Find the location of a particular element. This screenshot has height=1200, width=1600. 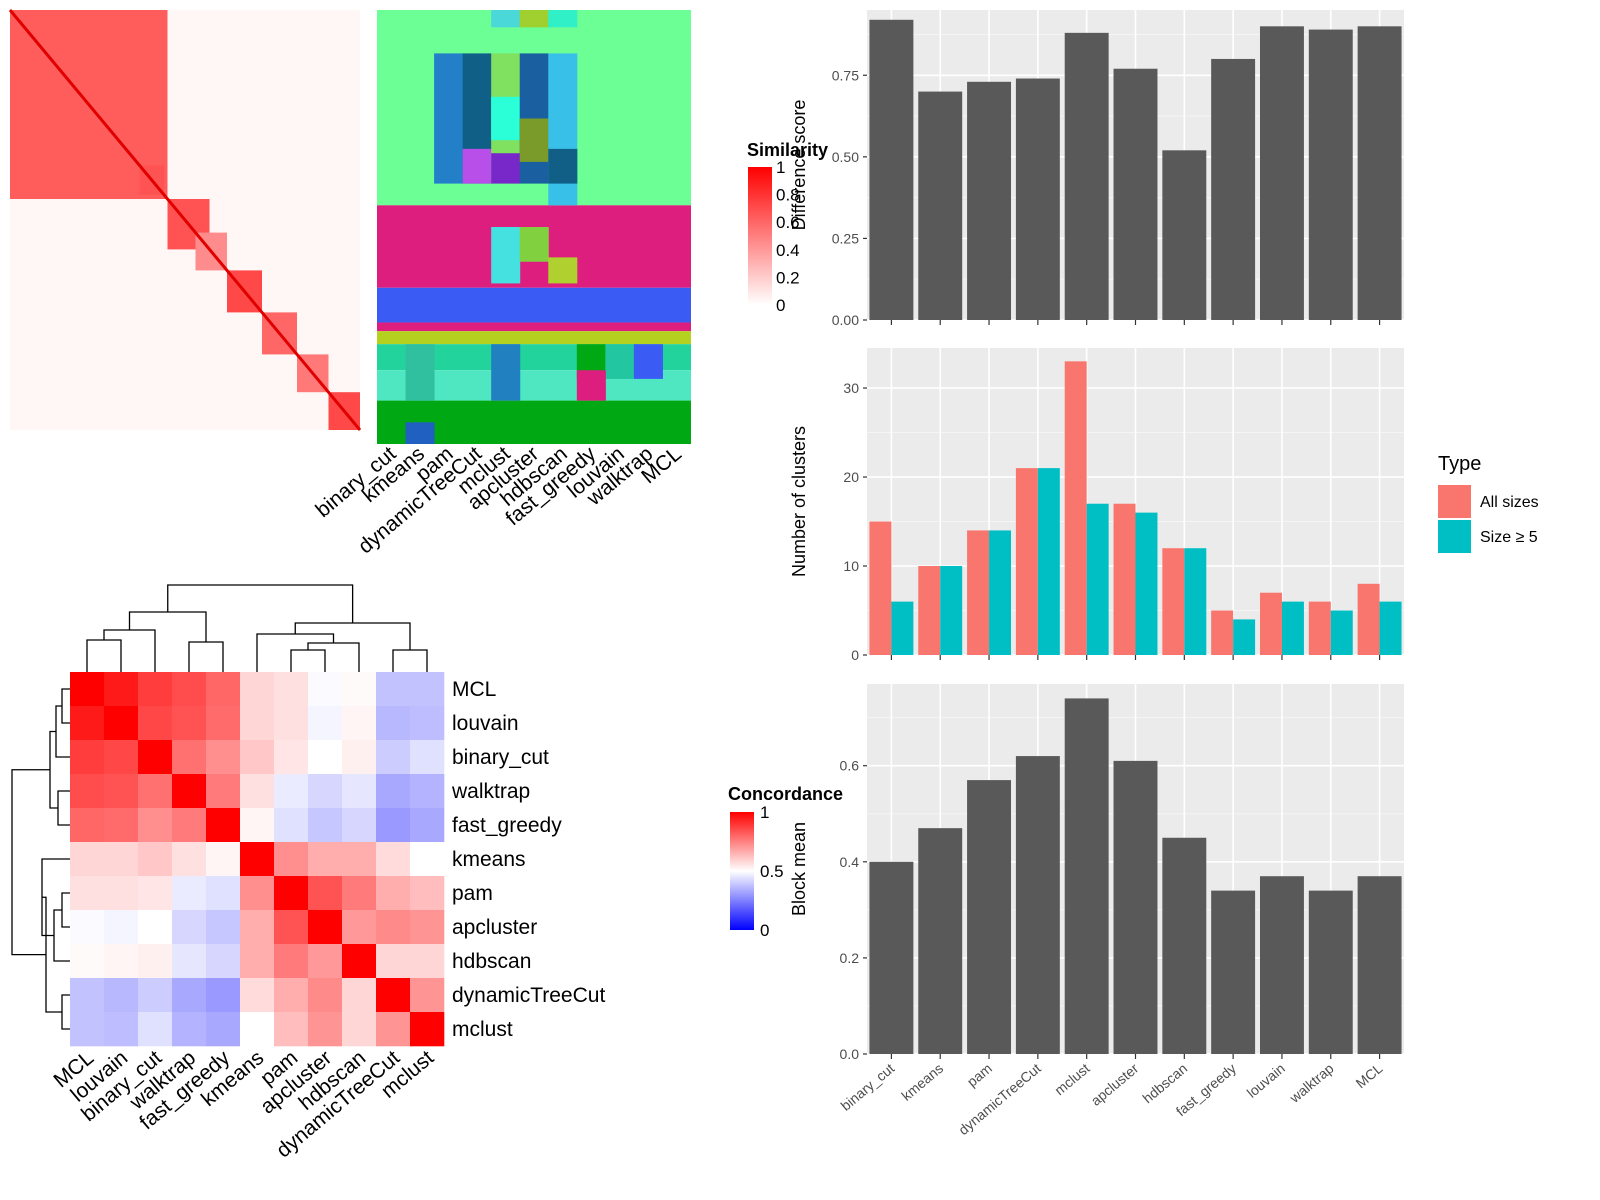

x-tick-label: kmeans is located at coordinates (922, 1082).